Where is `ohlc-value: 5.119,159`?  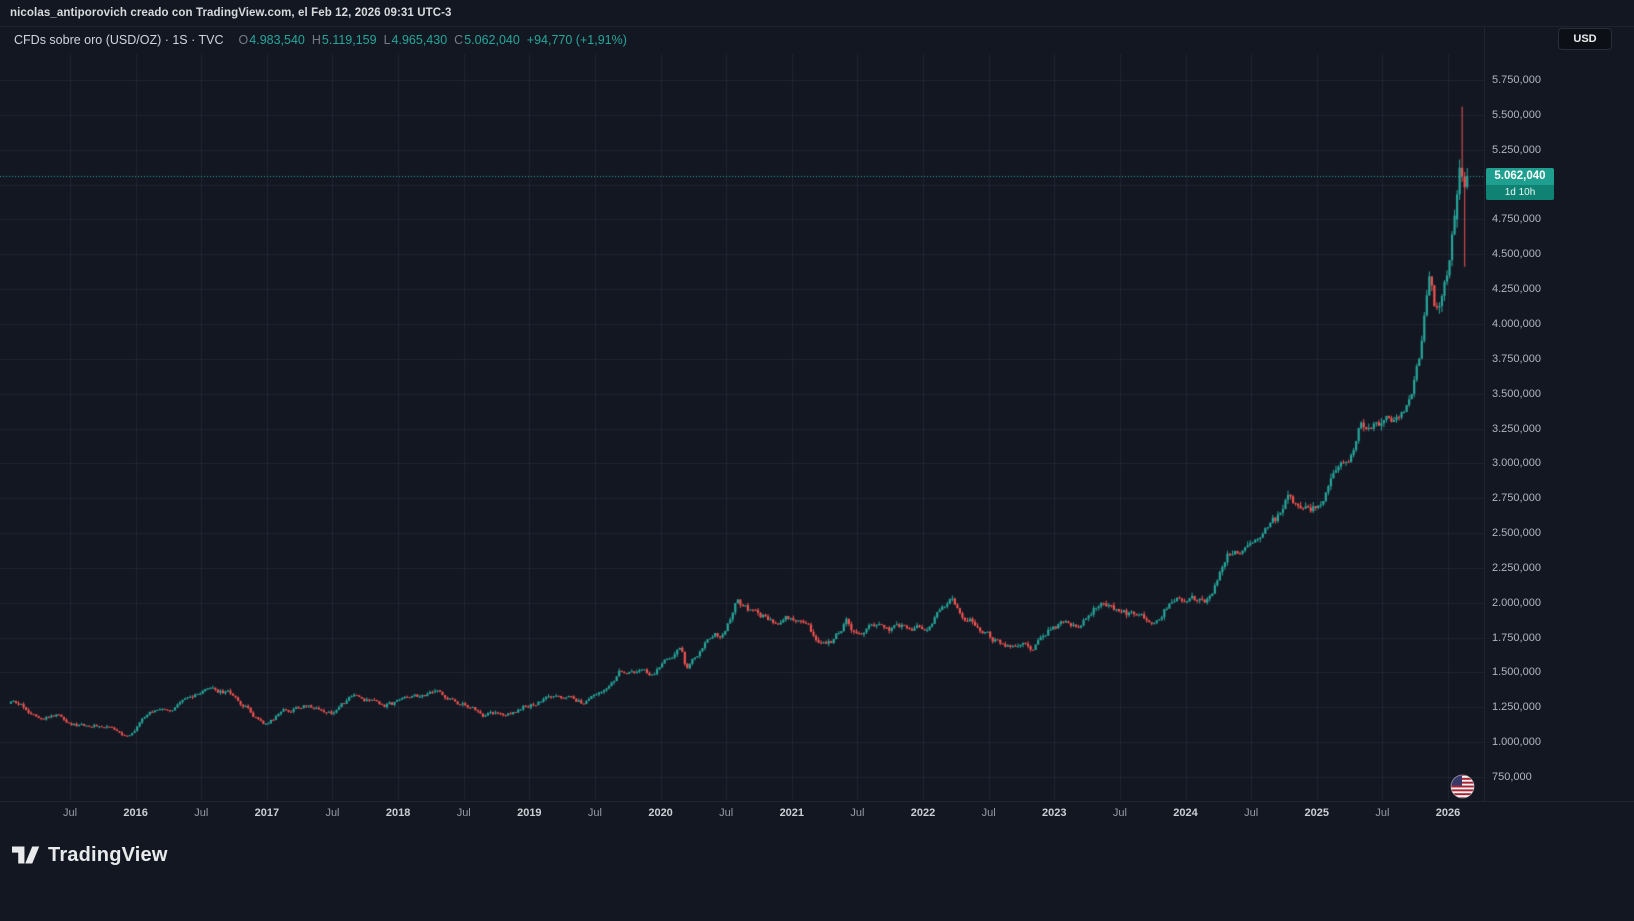 ohlc-value: 5.119,159 is located at coordinates (349, 40).